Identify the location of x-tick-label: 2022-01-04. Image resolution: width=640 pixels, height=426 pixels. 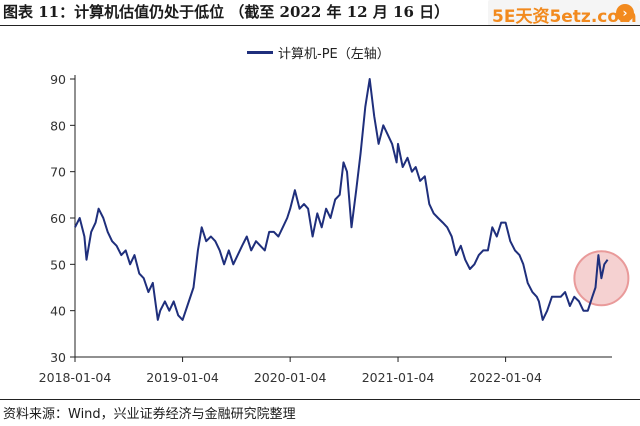
(505, 377).